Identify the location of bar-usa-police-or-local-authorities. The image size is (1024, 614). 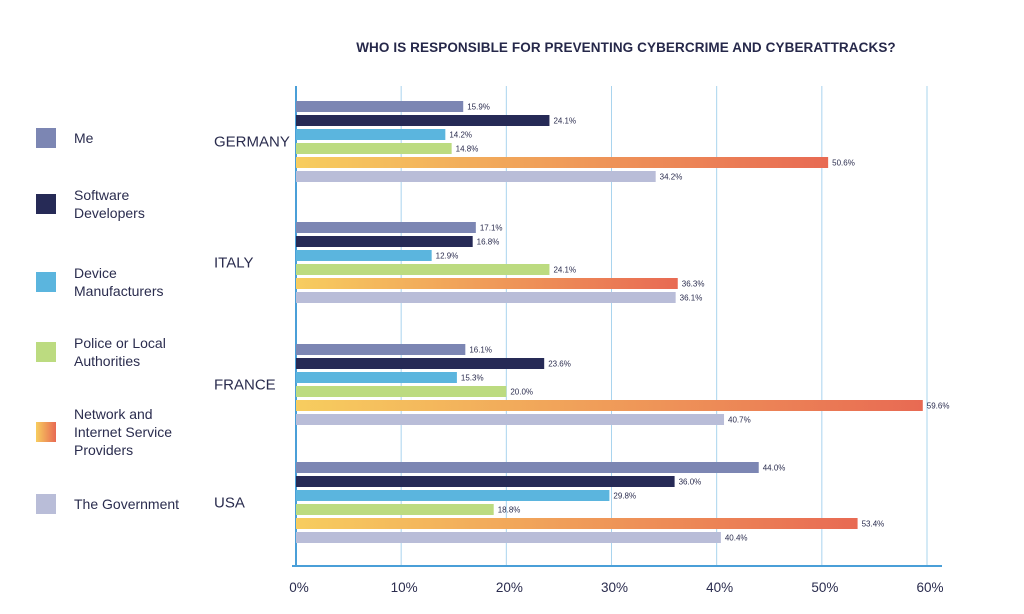
(395, 509).